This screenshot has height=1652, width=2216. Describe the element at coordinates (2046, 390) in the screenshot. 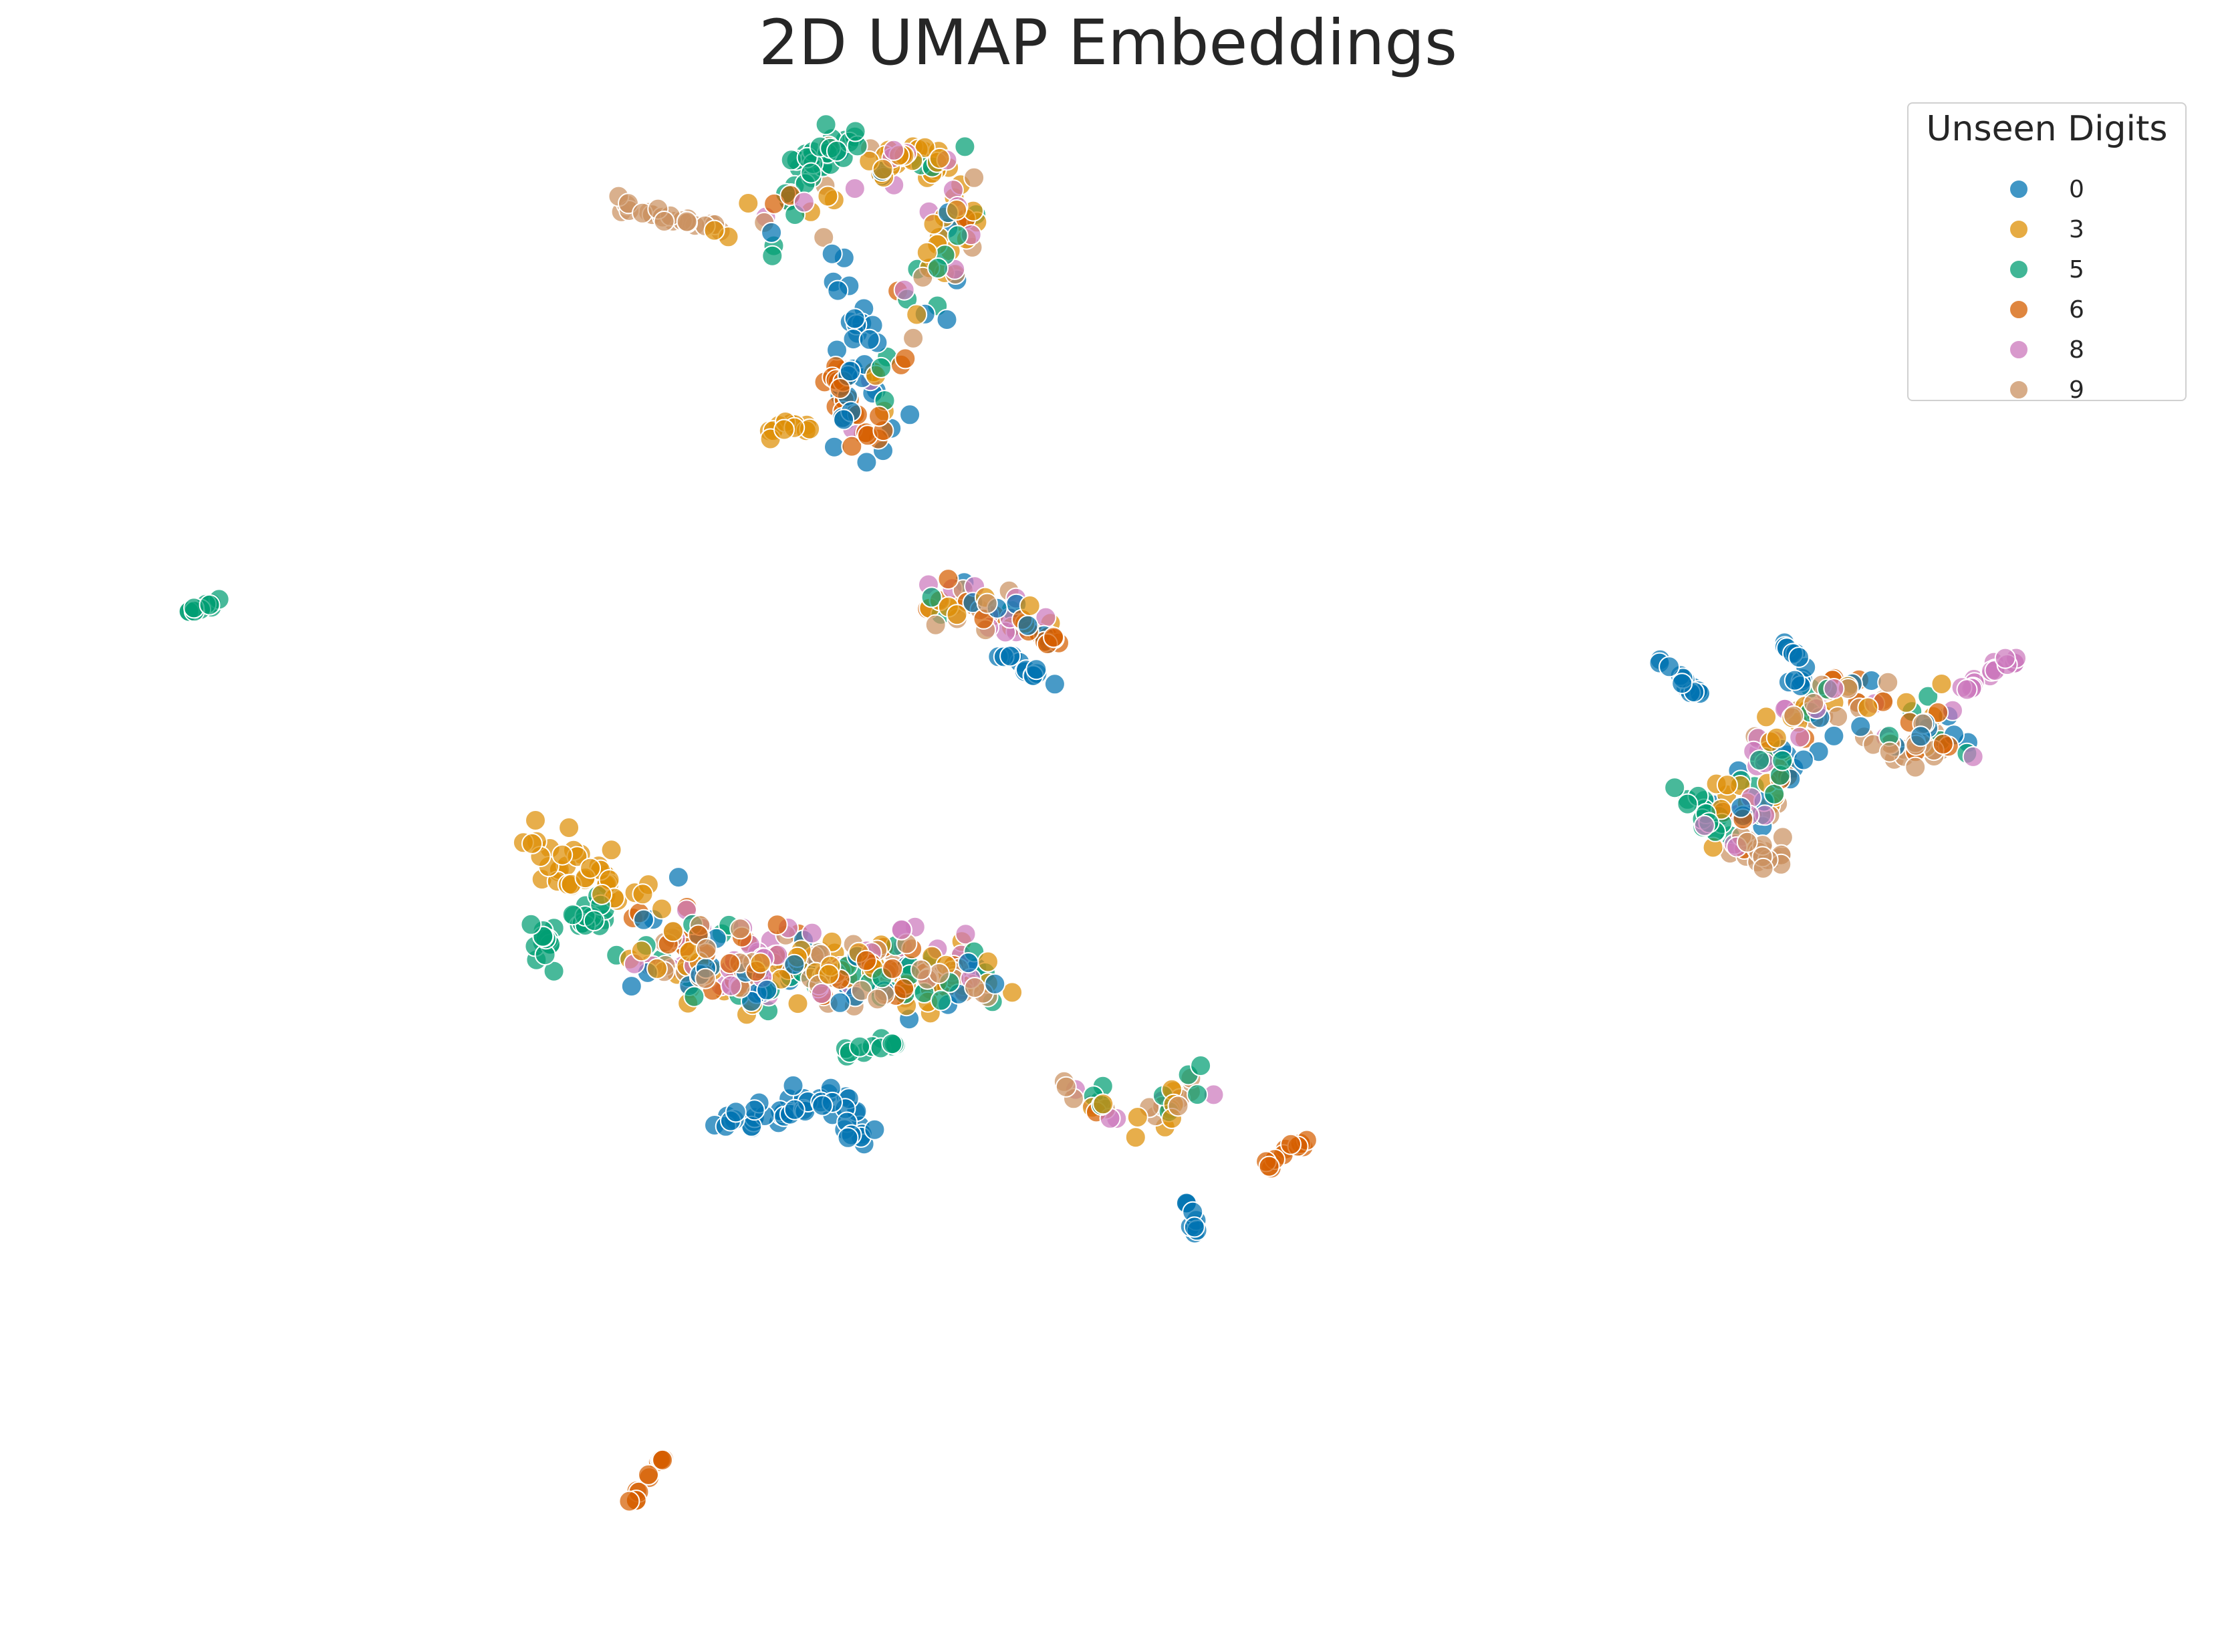

I see `legend-item-9: 9` at that location.